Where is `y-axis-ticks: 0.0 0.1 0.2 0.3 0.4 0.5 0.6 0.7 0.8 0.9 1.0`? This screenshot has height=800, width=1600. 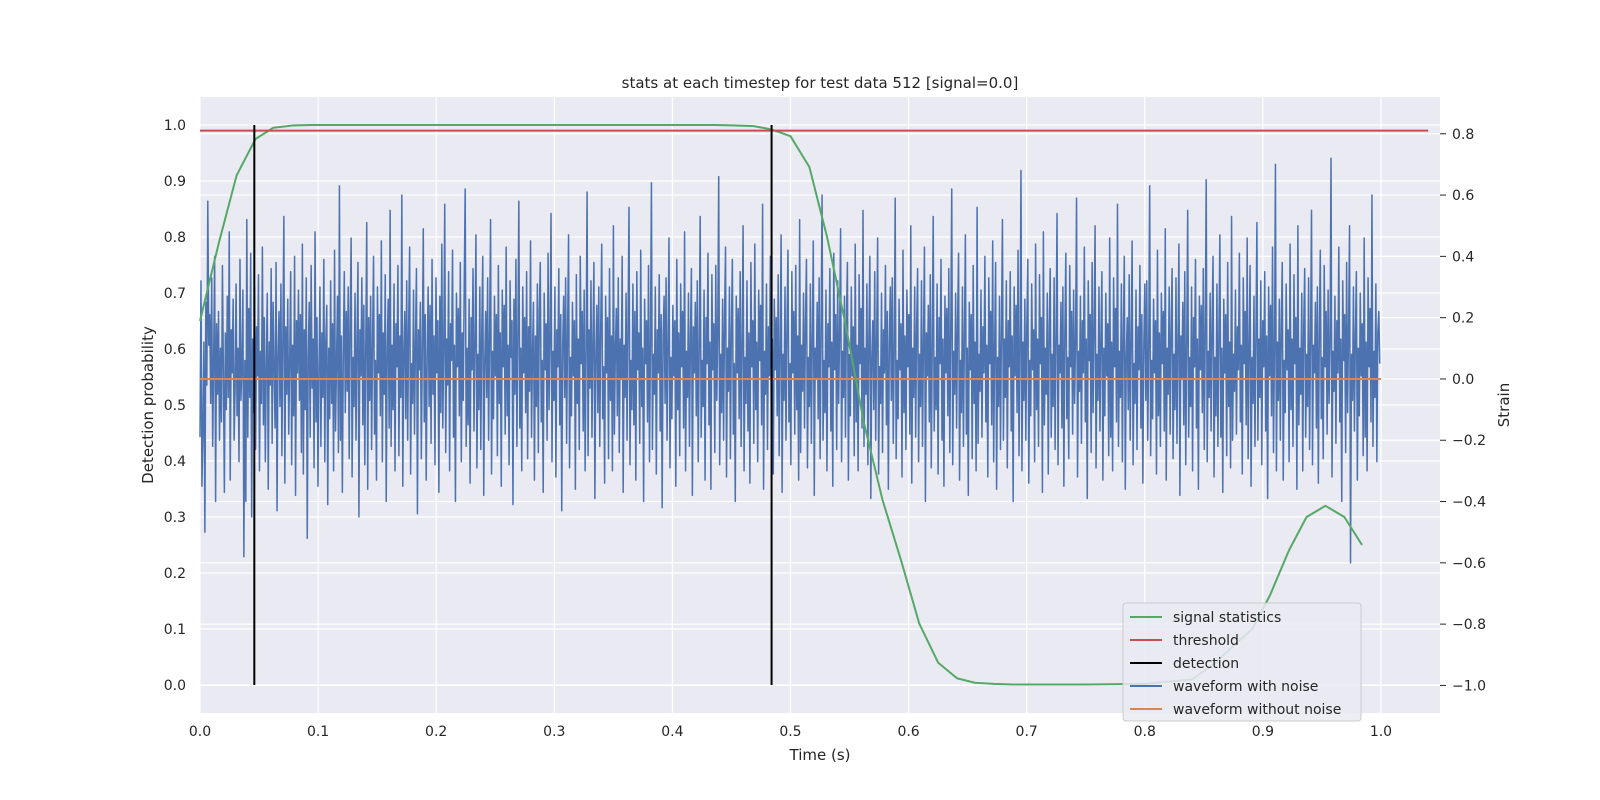
y-axis-ticks: 0.0 0.1 0.2 0.3 0.4 0.5 0.6 0.7 0.8 0.9 1.0 is located at coordinates (175, 406).